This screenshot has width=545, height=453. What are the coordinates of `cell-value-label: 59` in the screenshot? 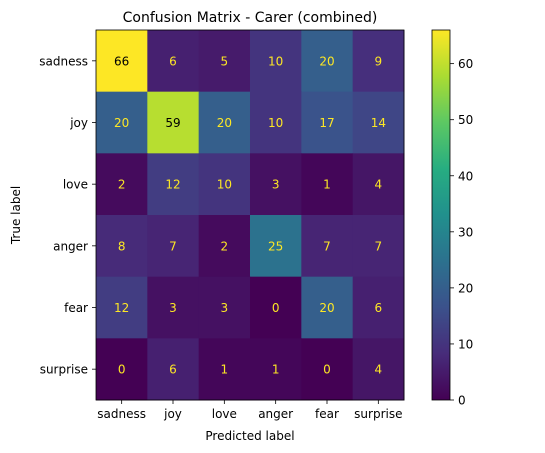 It's located at (172, 123).